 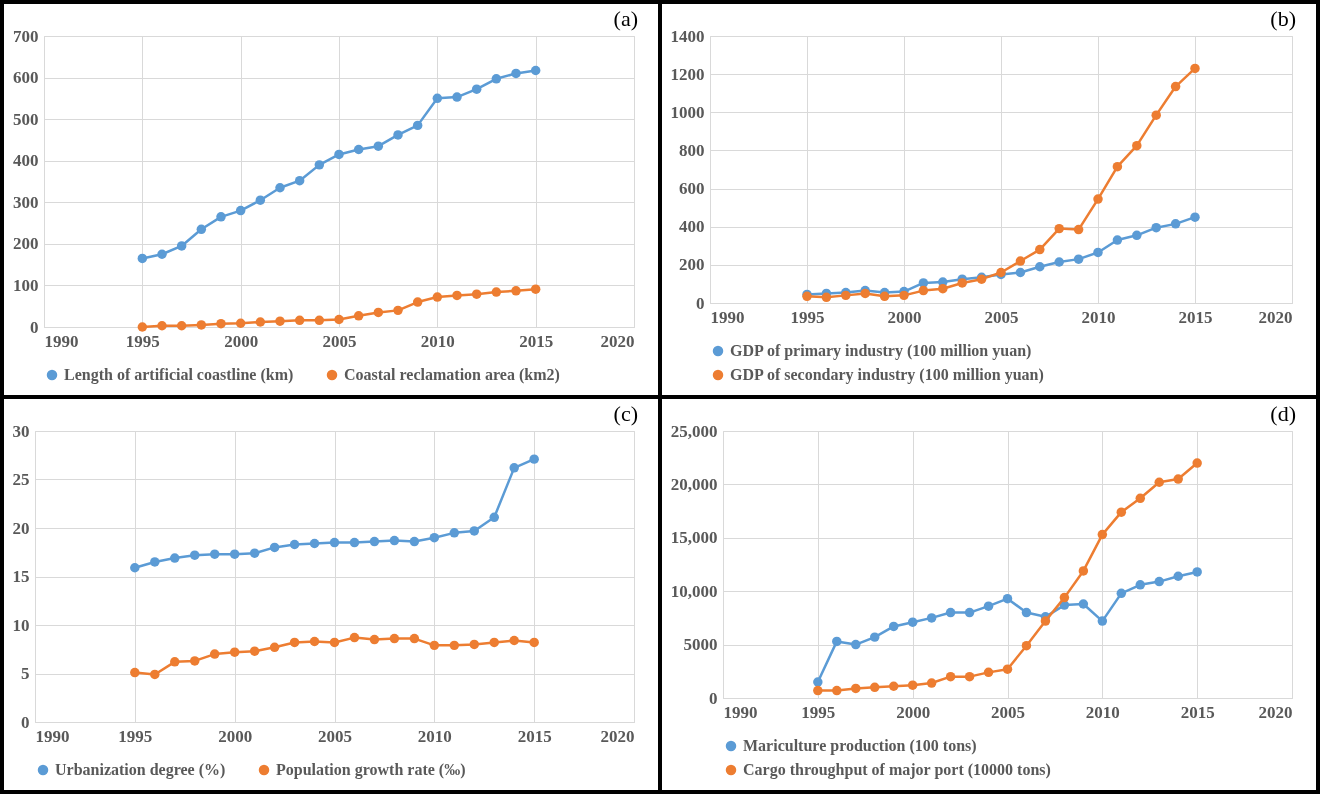 What do you see at coordinates (25, 673) in the screenshot?
I see `y-tick-label: 5` at bounding box center [25, 673].